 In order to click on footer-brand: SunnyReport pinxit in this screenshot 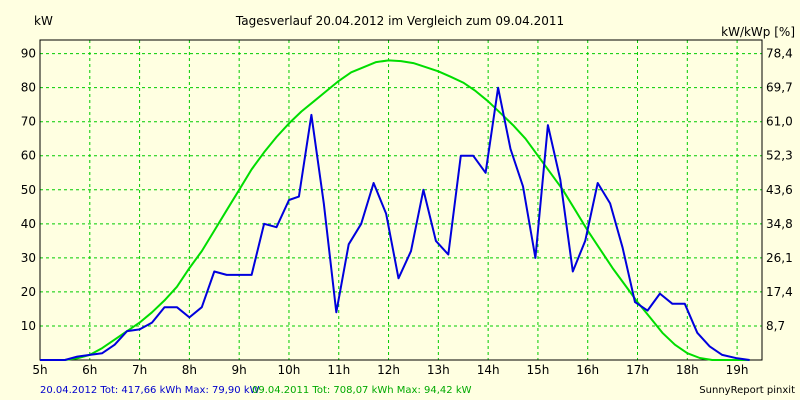, I will do `click(747, 390)`.